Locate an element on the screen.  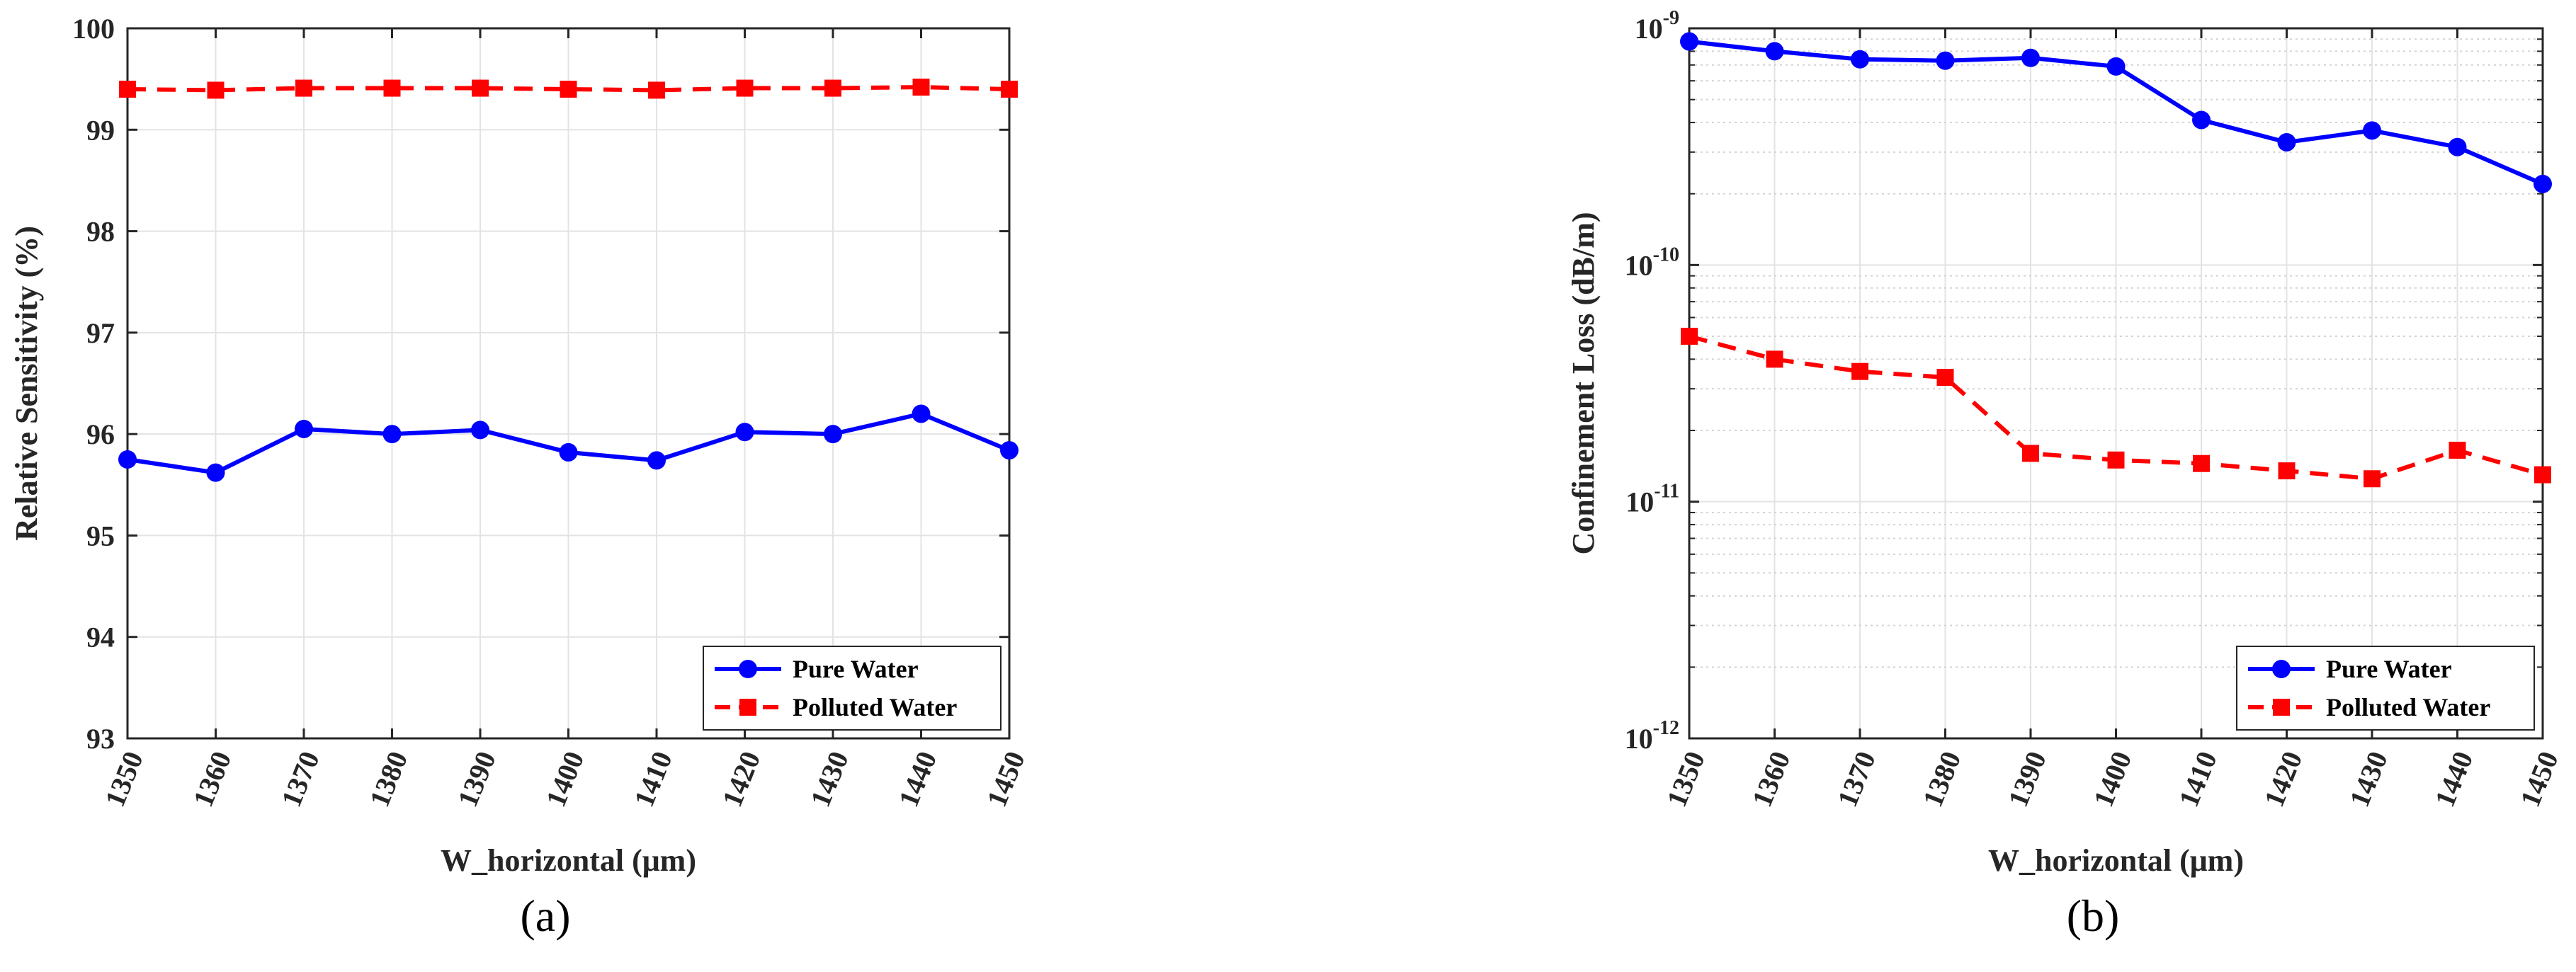
y-tick-label: 95 is located at coordinates (100, 535).